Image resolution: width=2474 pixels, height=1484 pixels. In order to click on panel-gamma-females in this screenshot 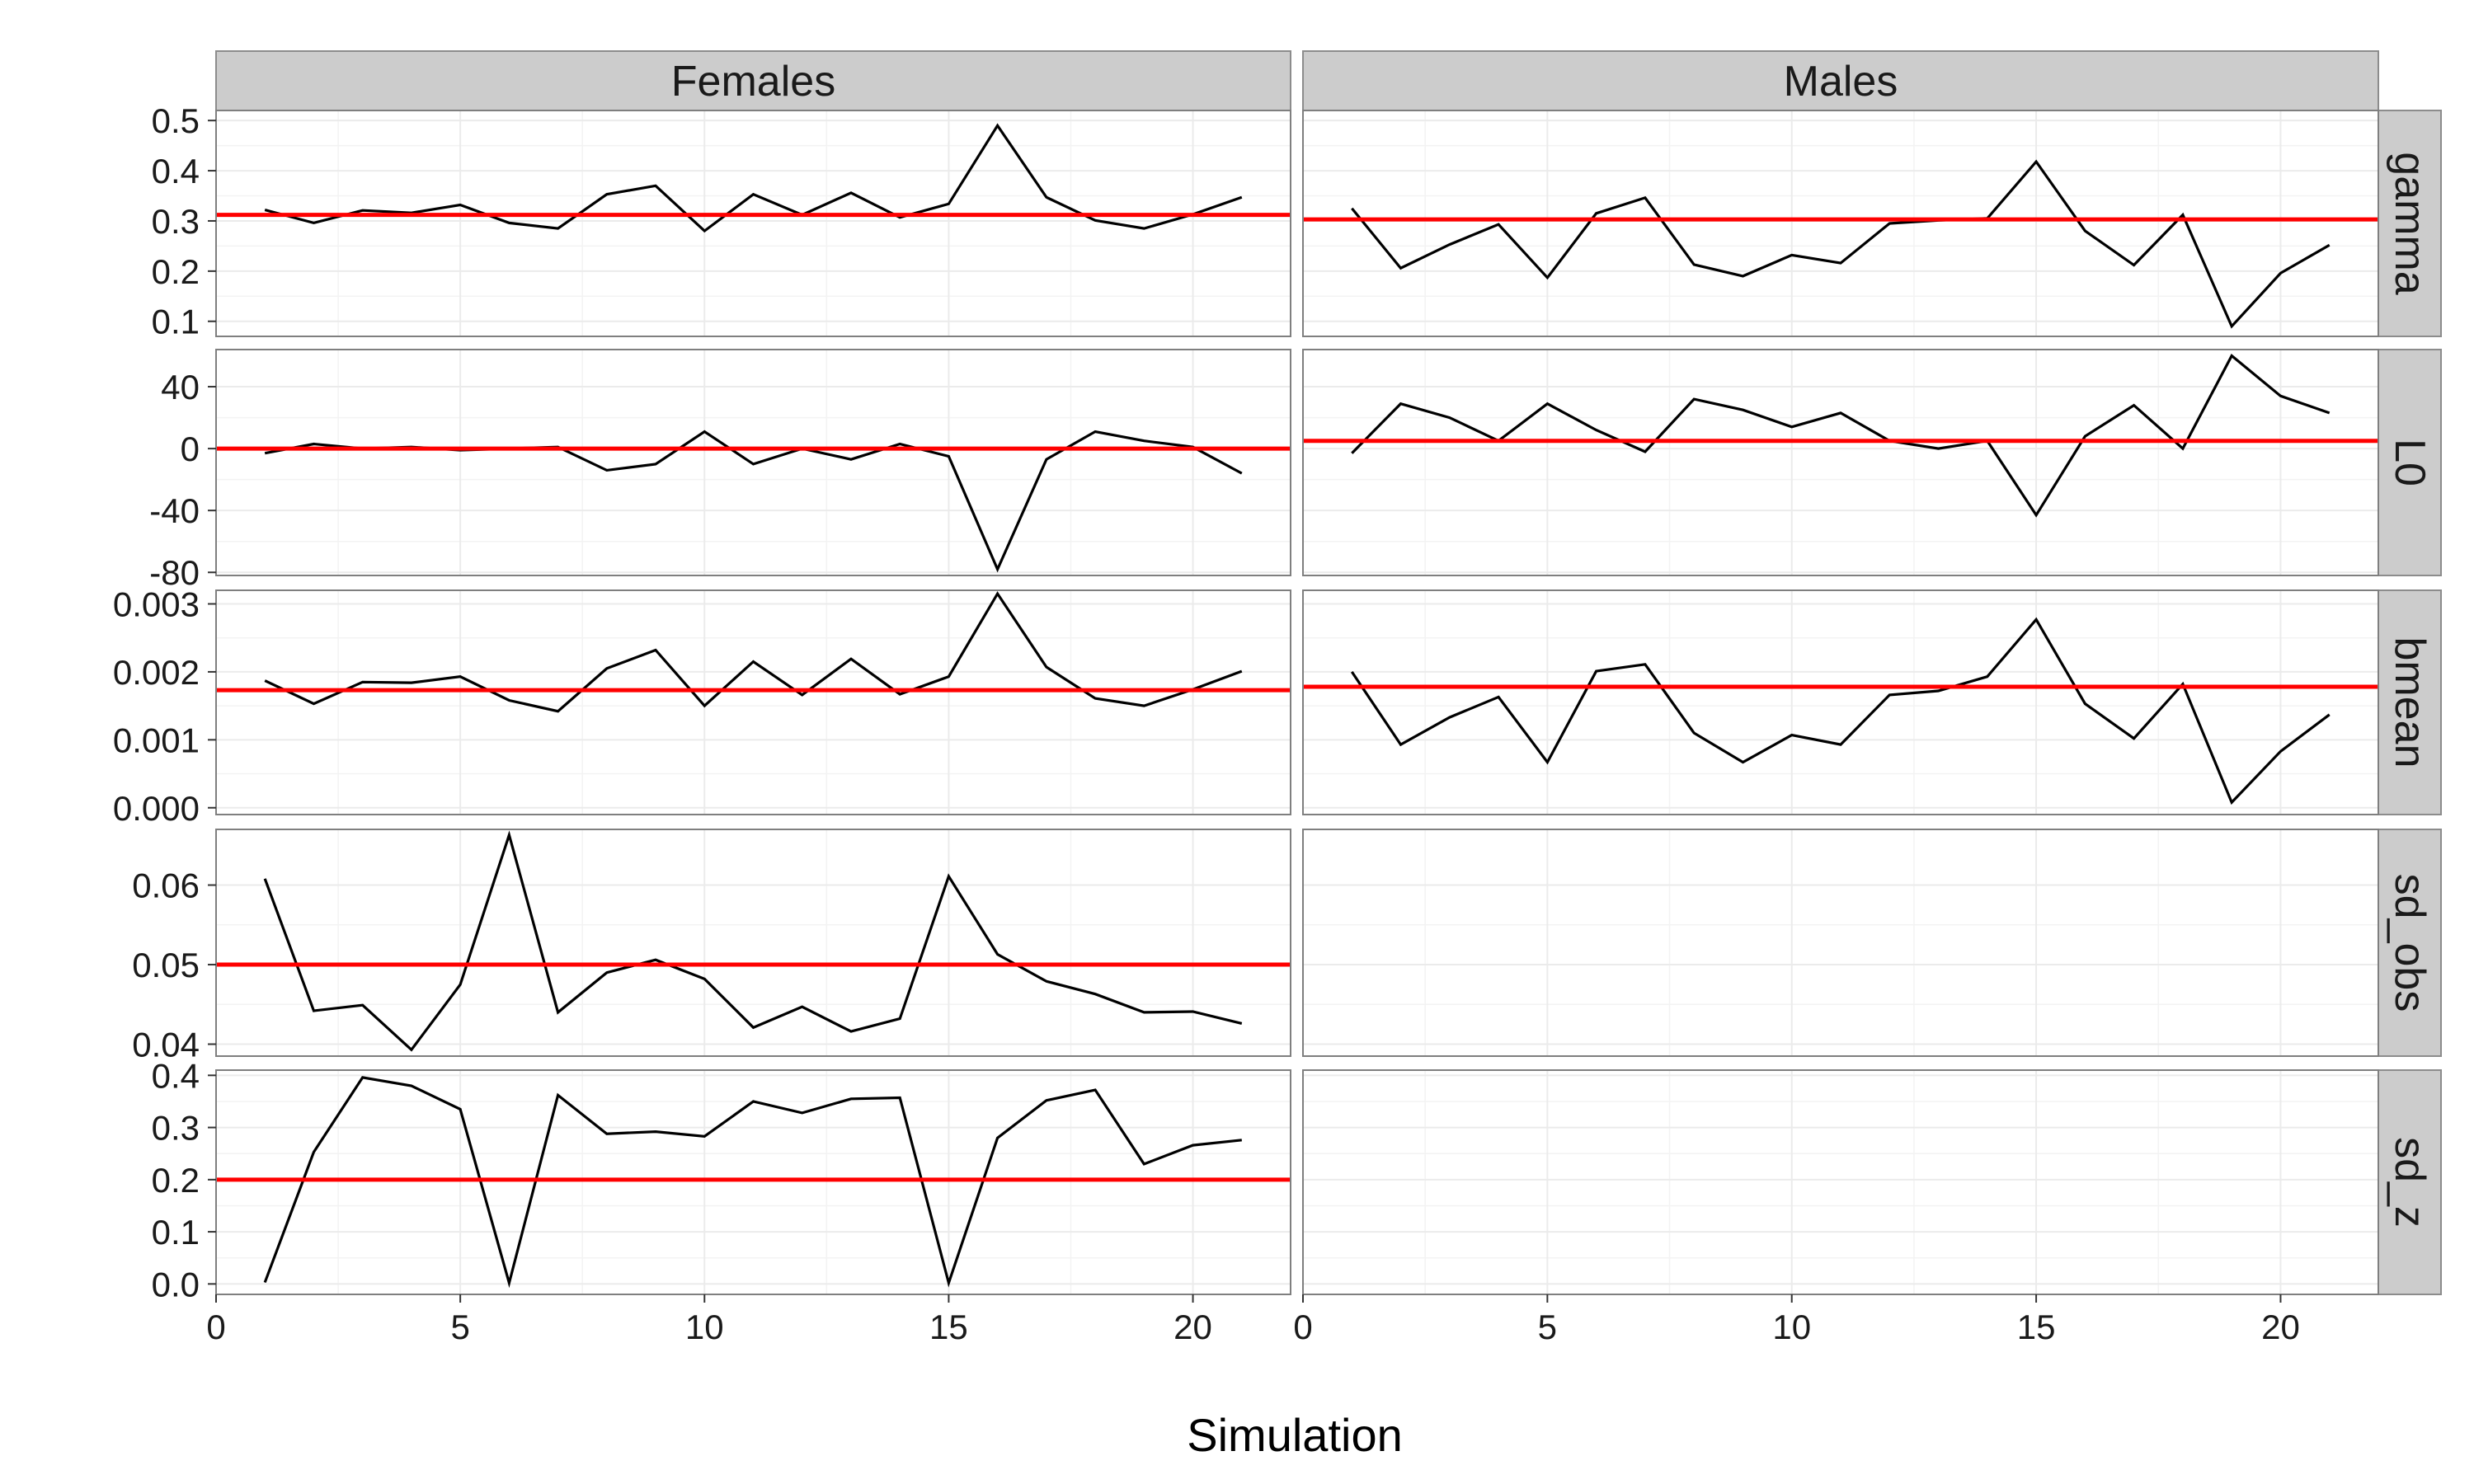, I will do `click(753, 223)`.